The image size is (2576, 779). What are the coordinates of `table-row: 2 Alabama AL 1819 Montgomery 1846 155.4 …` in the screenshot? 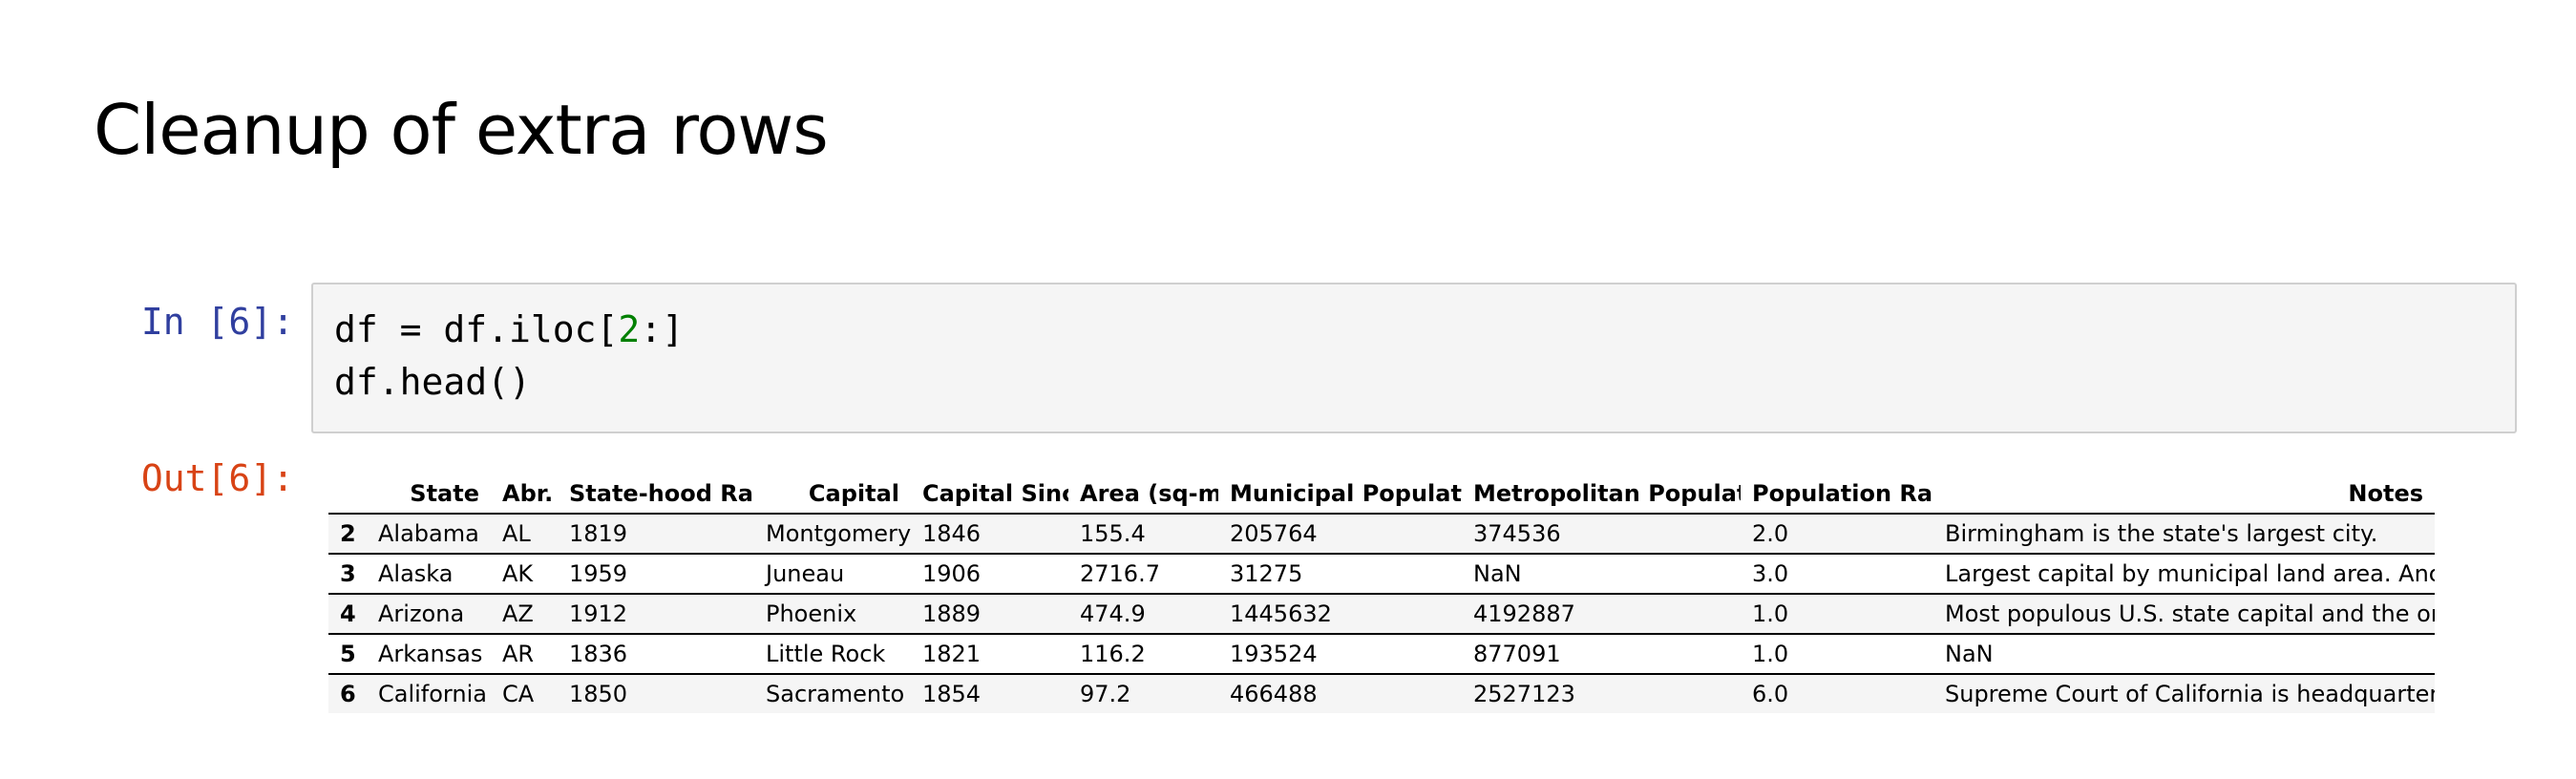 It's located at (1381, 534).